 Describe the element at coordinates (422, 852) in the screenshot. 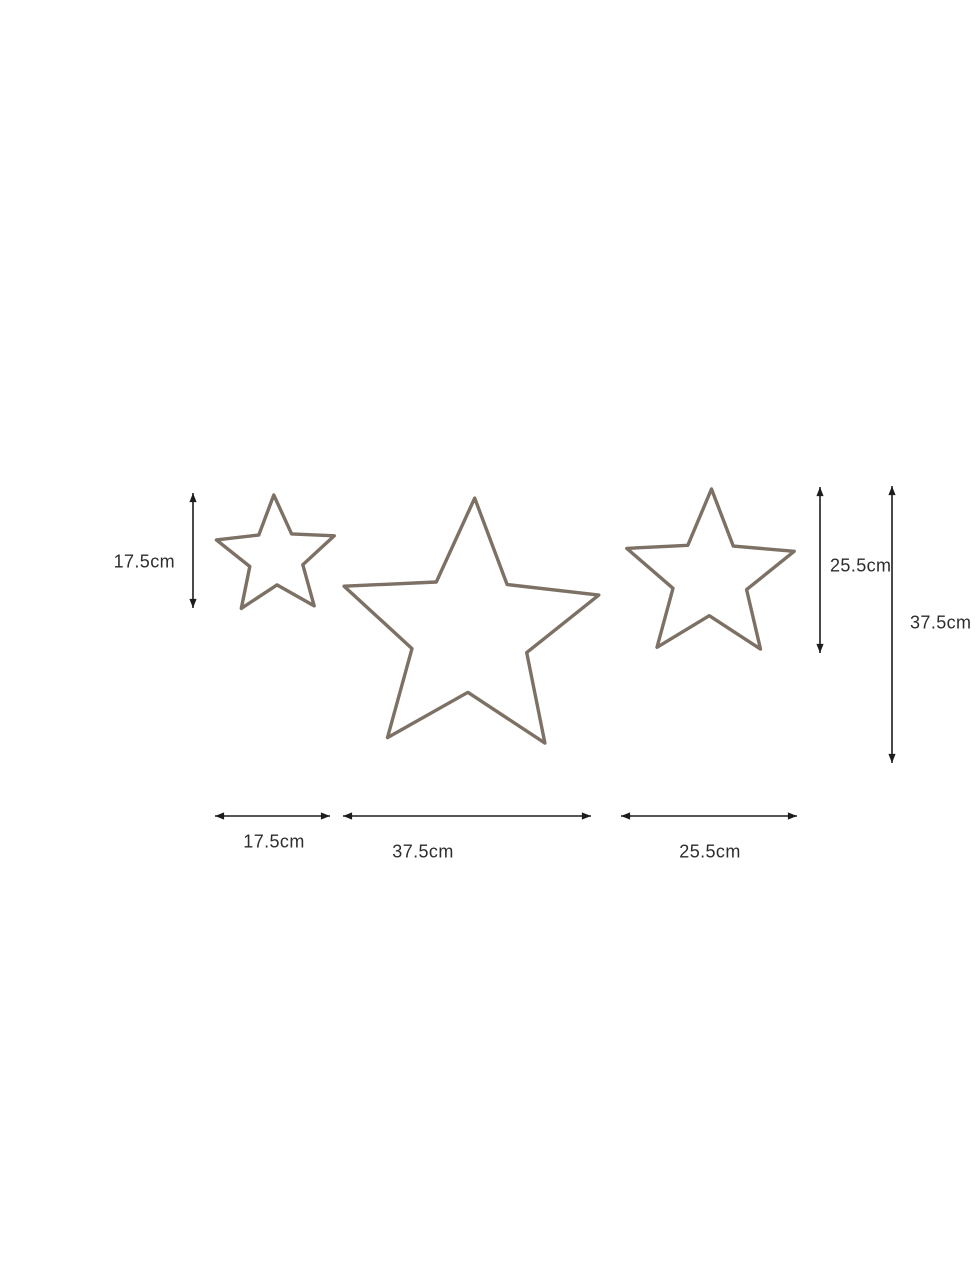

I see `dim-label-large-width: 37.5cm` at that location.